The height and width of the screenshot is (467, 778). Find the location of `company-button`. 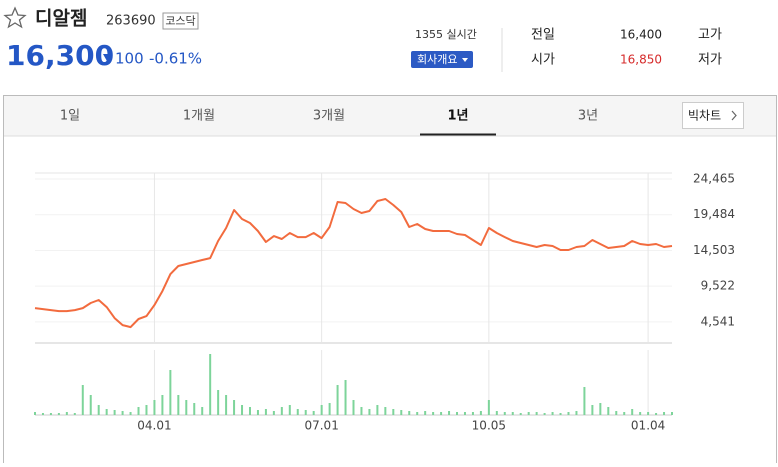

company-button is located at coordinates (442, 59).